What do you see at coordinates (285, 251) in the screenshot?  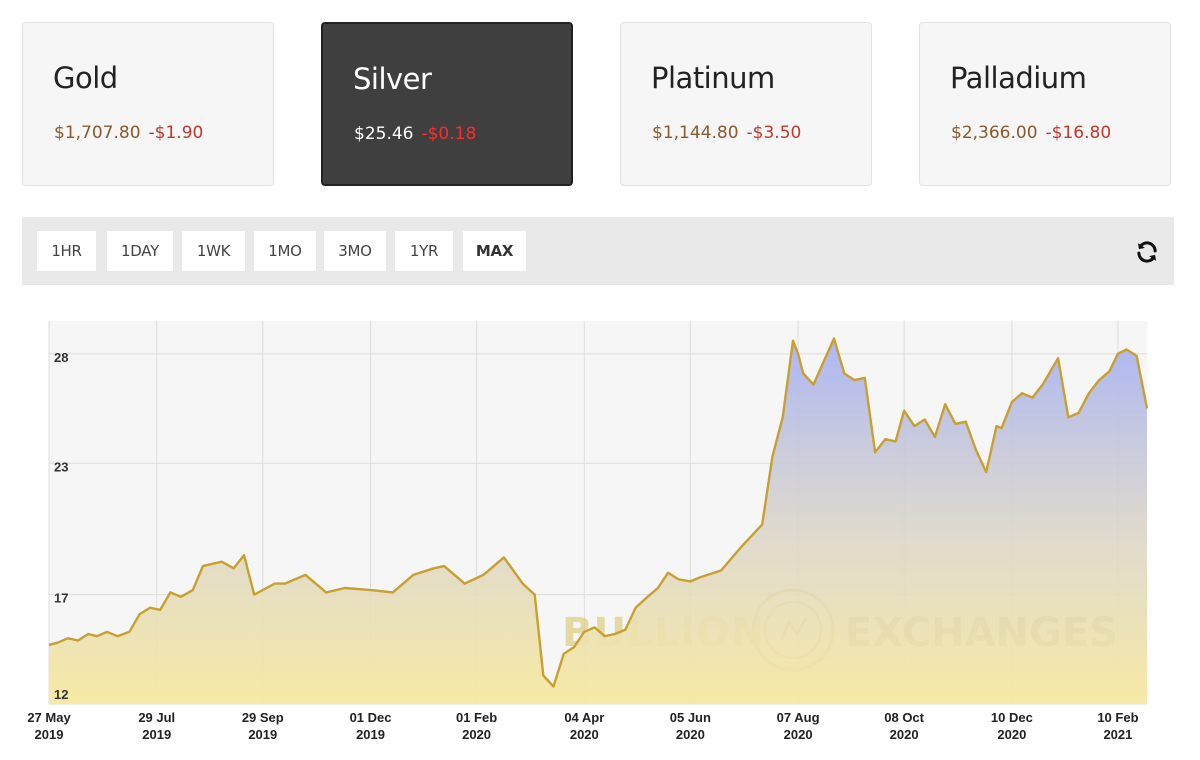 I see `range-button-1mo: 1MO` at bounding box center [285, 251].